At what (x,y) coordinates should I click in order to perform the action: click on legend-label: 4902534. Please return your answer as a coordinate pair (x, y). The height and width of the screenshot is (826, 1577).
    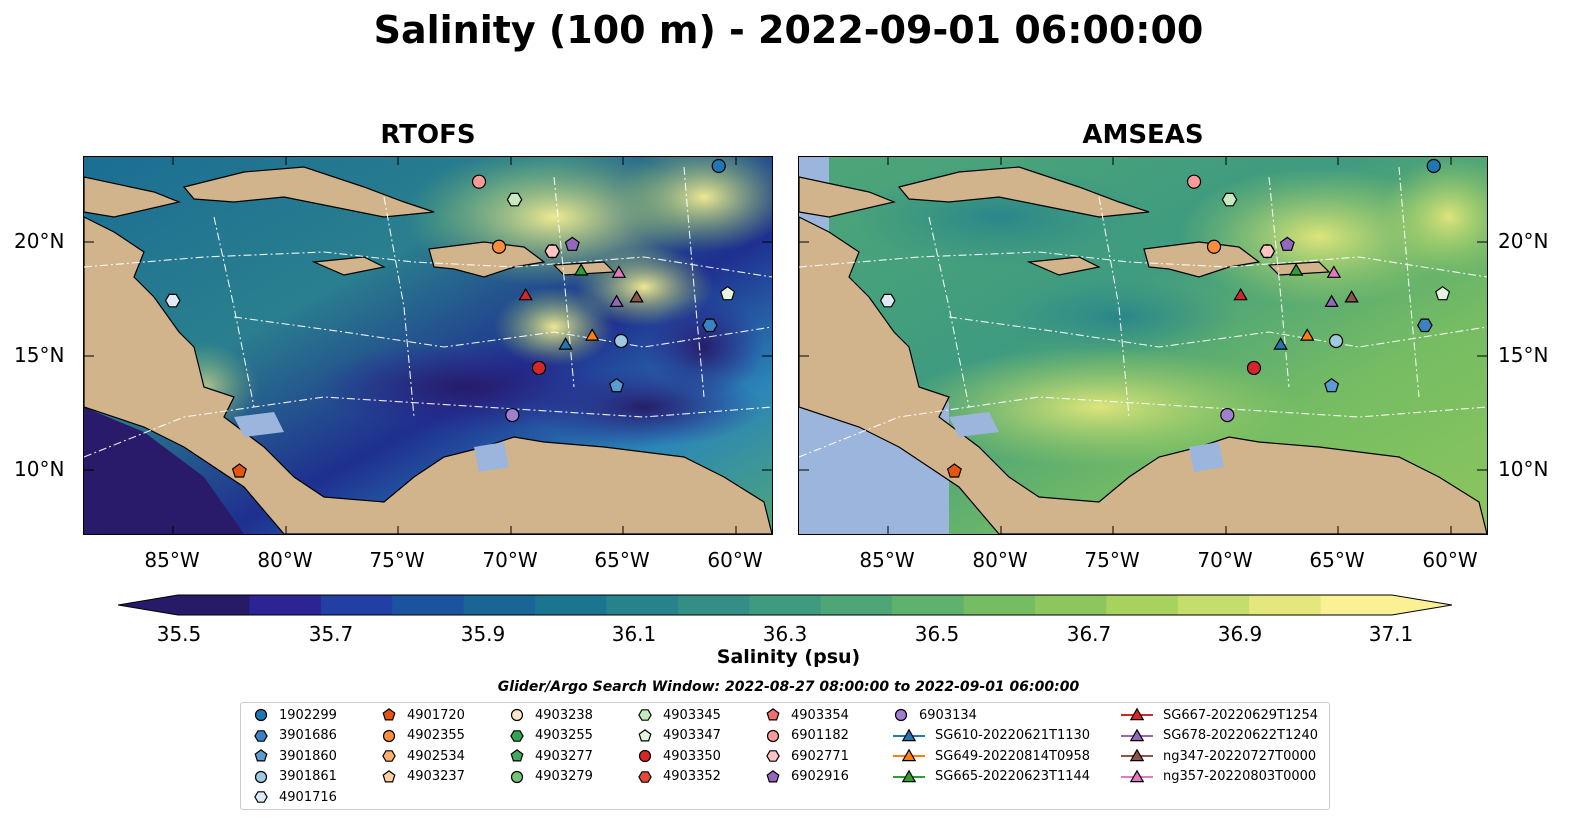
    Looking at the image, I should click on (436, 756).